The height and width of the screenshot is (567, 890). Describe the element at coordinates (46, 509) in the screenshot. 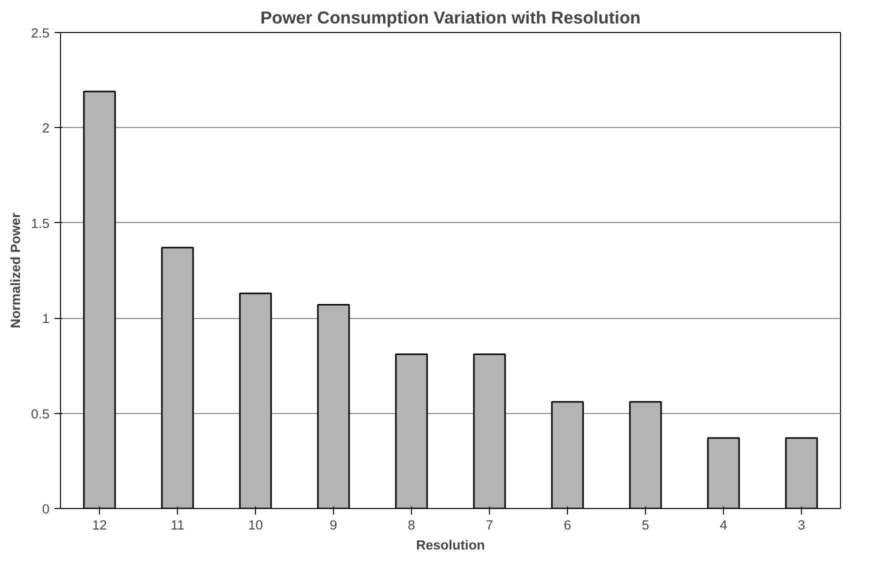

I see `y-tick-label: 0` at that location.